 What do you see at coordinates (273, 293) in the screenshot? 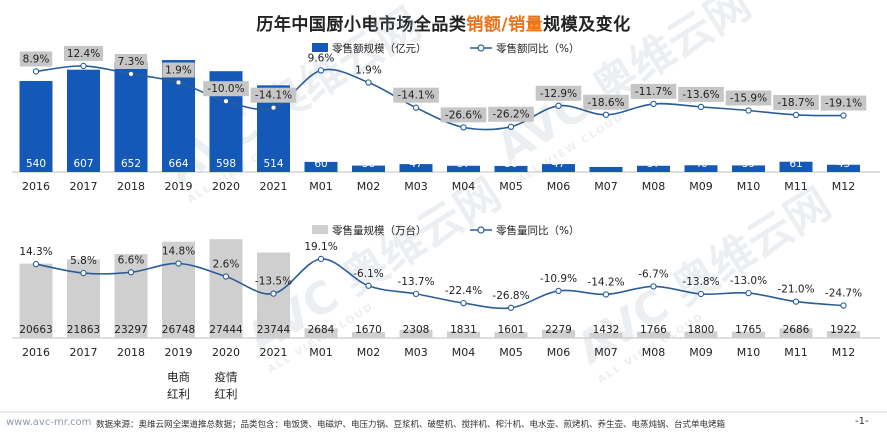
I see `volume-yoy-point-2021` at bounding box center [273, 293].